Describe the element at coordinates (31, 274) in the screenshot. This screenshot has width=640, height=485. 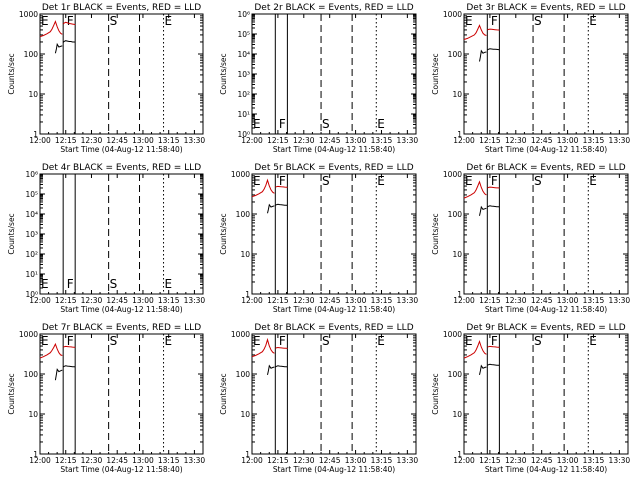
I see `y-tick-label: 10¹` at that location.